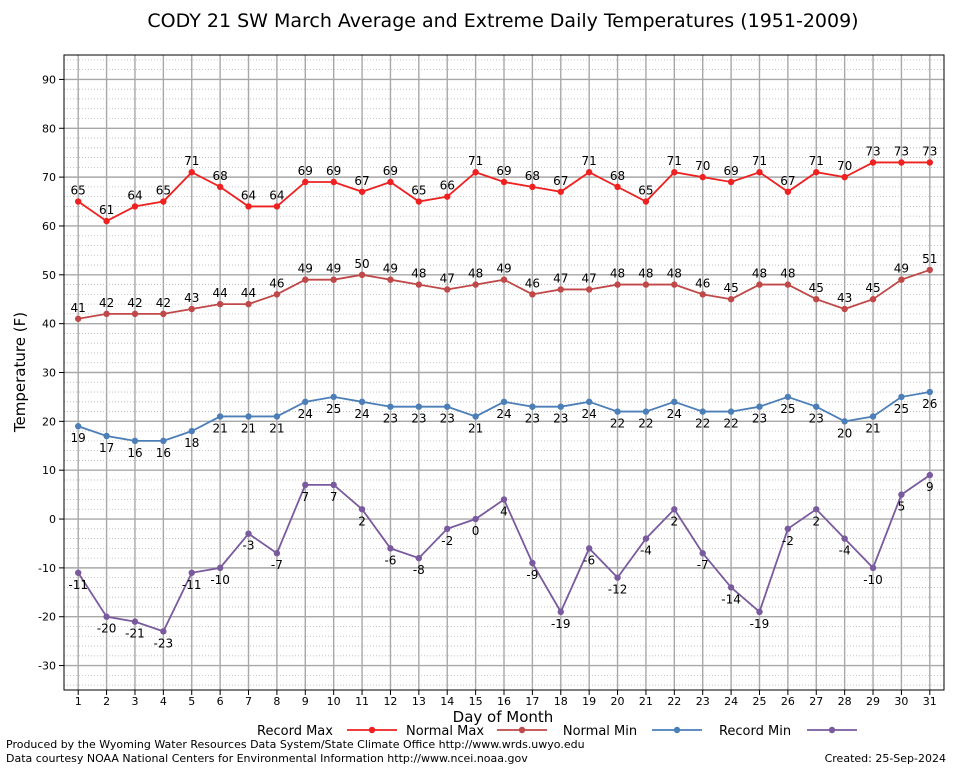 This screenshot has width=954, height=768. Describe the element at coordinates (476, 531) in the screenshot. I see `data-label: 0` at that location.